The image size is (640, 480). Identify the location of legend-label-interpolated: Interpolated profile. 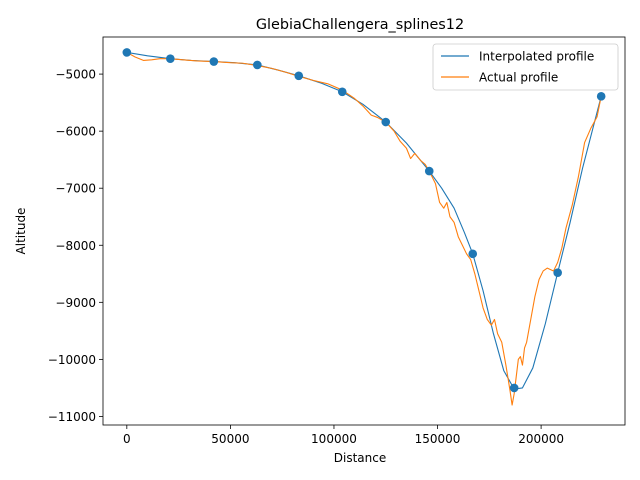
(536, 57).